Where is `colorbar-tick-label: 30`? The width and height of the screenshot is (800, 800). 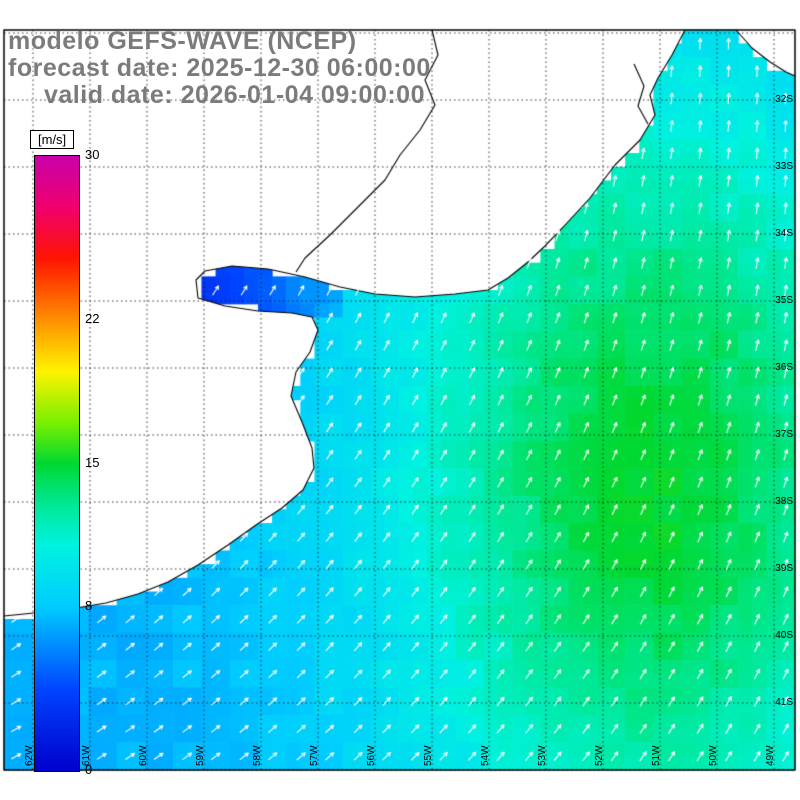
colorbar-tick-label: 30 is located at coordinates (92, 154).